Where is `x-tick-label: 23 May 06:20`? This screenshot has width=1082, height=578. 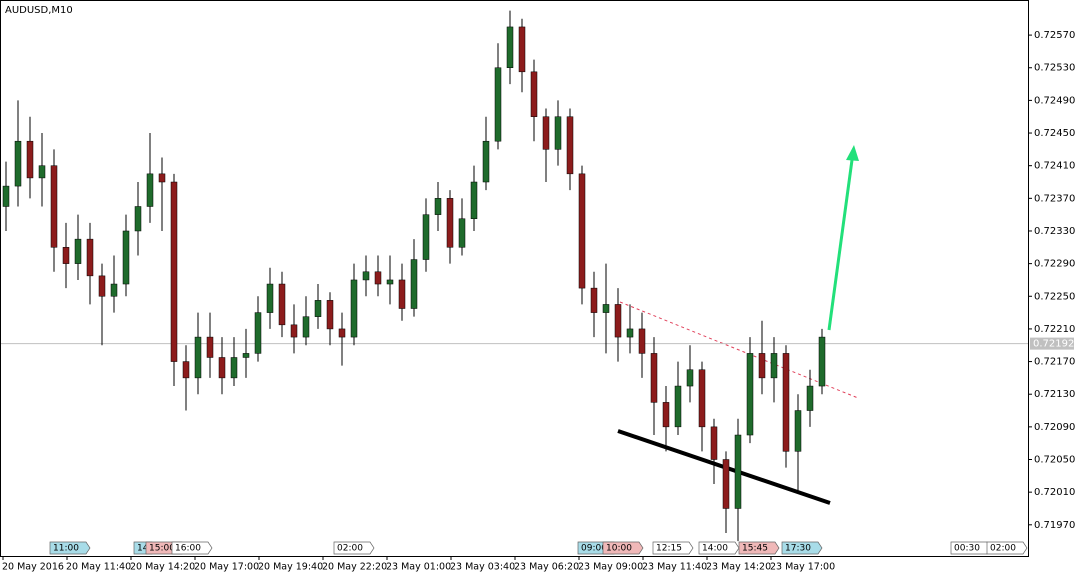
x-tick-label: 23 May 06:20 is located at coordinates (546, 567).